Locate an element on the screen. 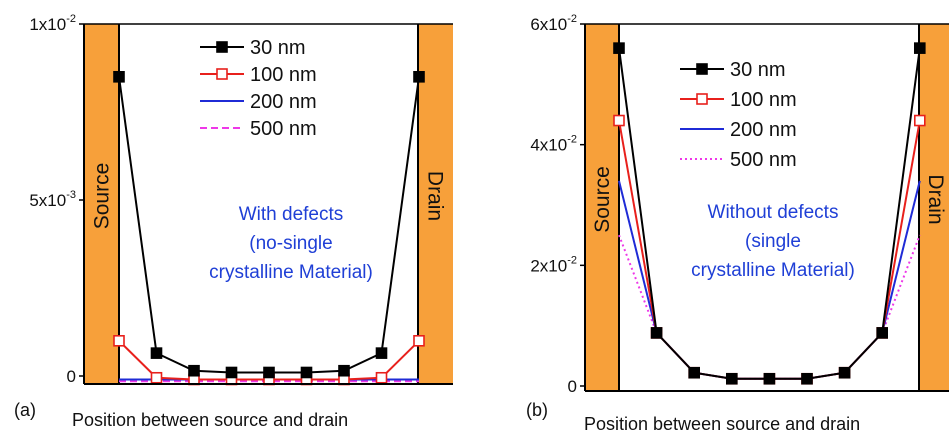 This screenshot has width=949, height=434. annotation-line: Without defects is located at coordinates (773, 212).